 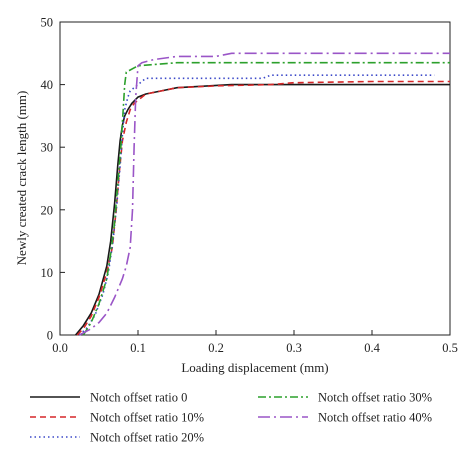 I want to click on x-tick-label: 0.2, so click(x=216, y=348).